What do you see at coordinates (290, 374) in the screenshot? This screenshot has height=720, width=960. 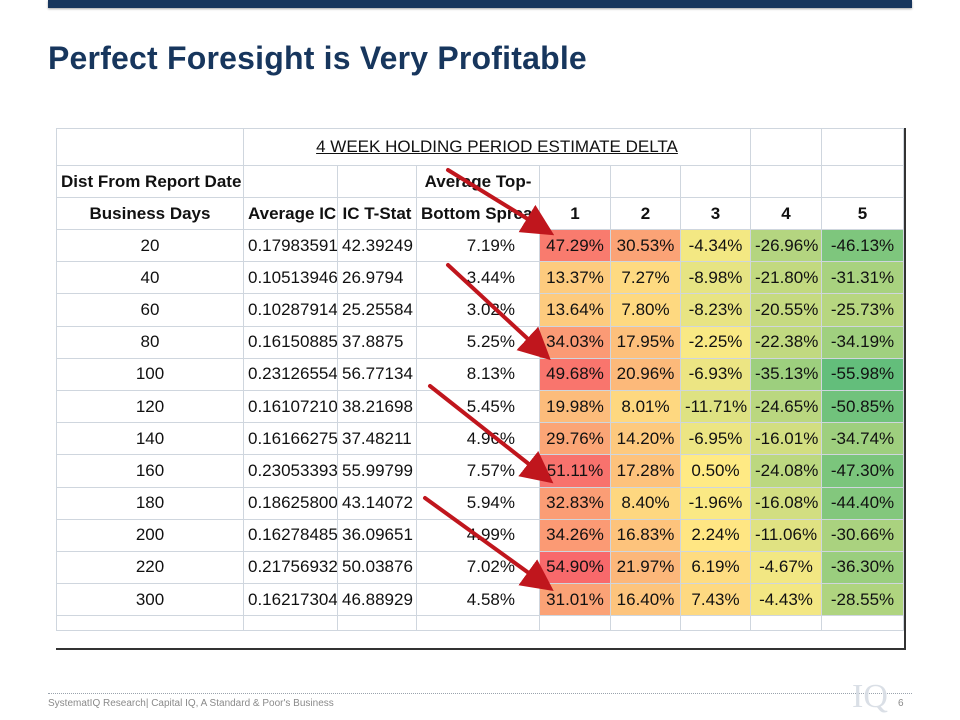 I see `average-ic-cell: 0.23126554` at bounding box center [290, 374].